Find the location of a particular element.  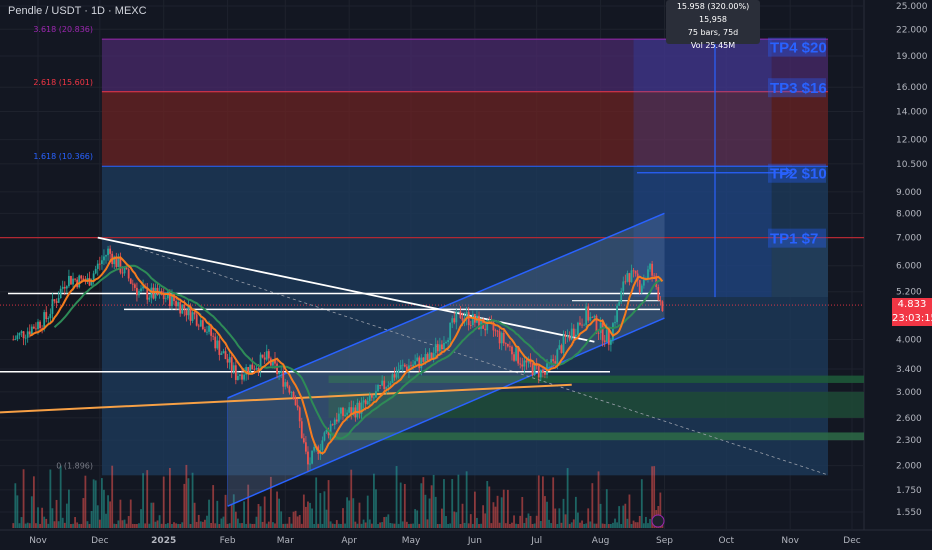

price-tick: 1.750 is located at coordinates (909, 491).